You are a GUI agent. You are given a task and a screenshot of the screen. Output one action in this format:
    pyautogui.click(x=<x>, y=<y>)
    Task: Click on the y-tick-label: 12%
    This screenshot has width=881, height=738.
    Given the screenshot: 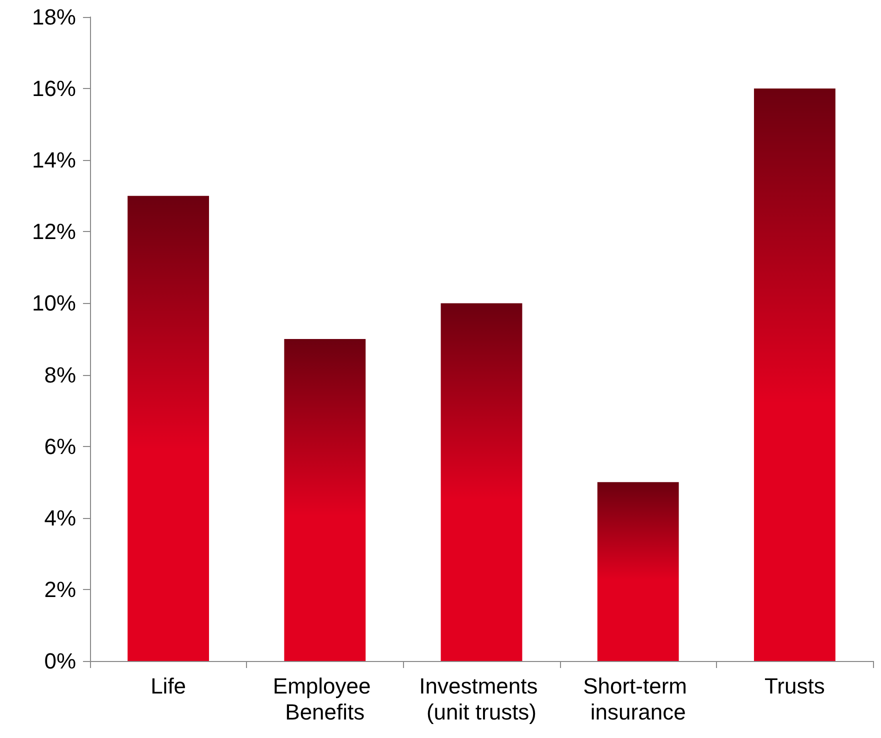 What is the action you would take?
    pyautogui.click(x=54, y=231)
    